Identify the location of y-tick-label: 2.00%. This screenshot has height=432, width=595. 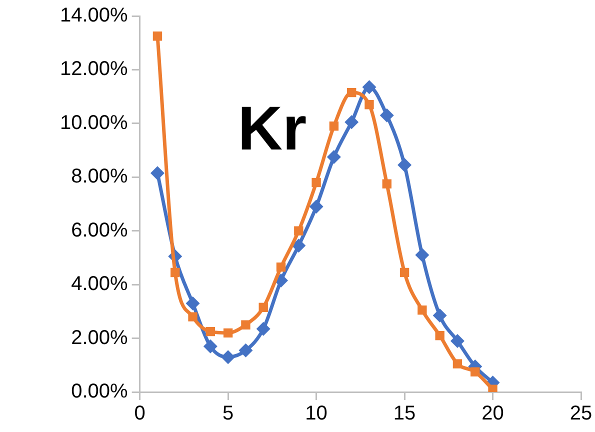
(99, 337).